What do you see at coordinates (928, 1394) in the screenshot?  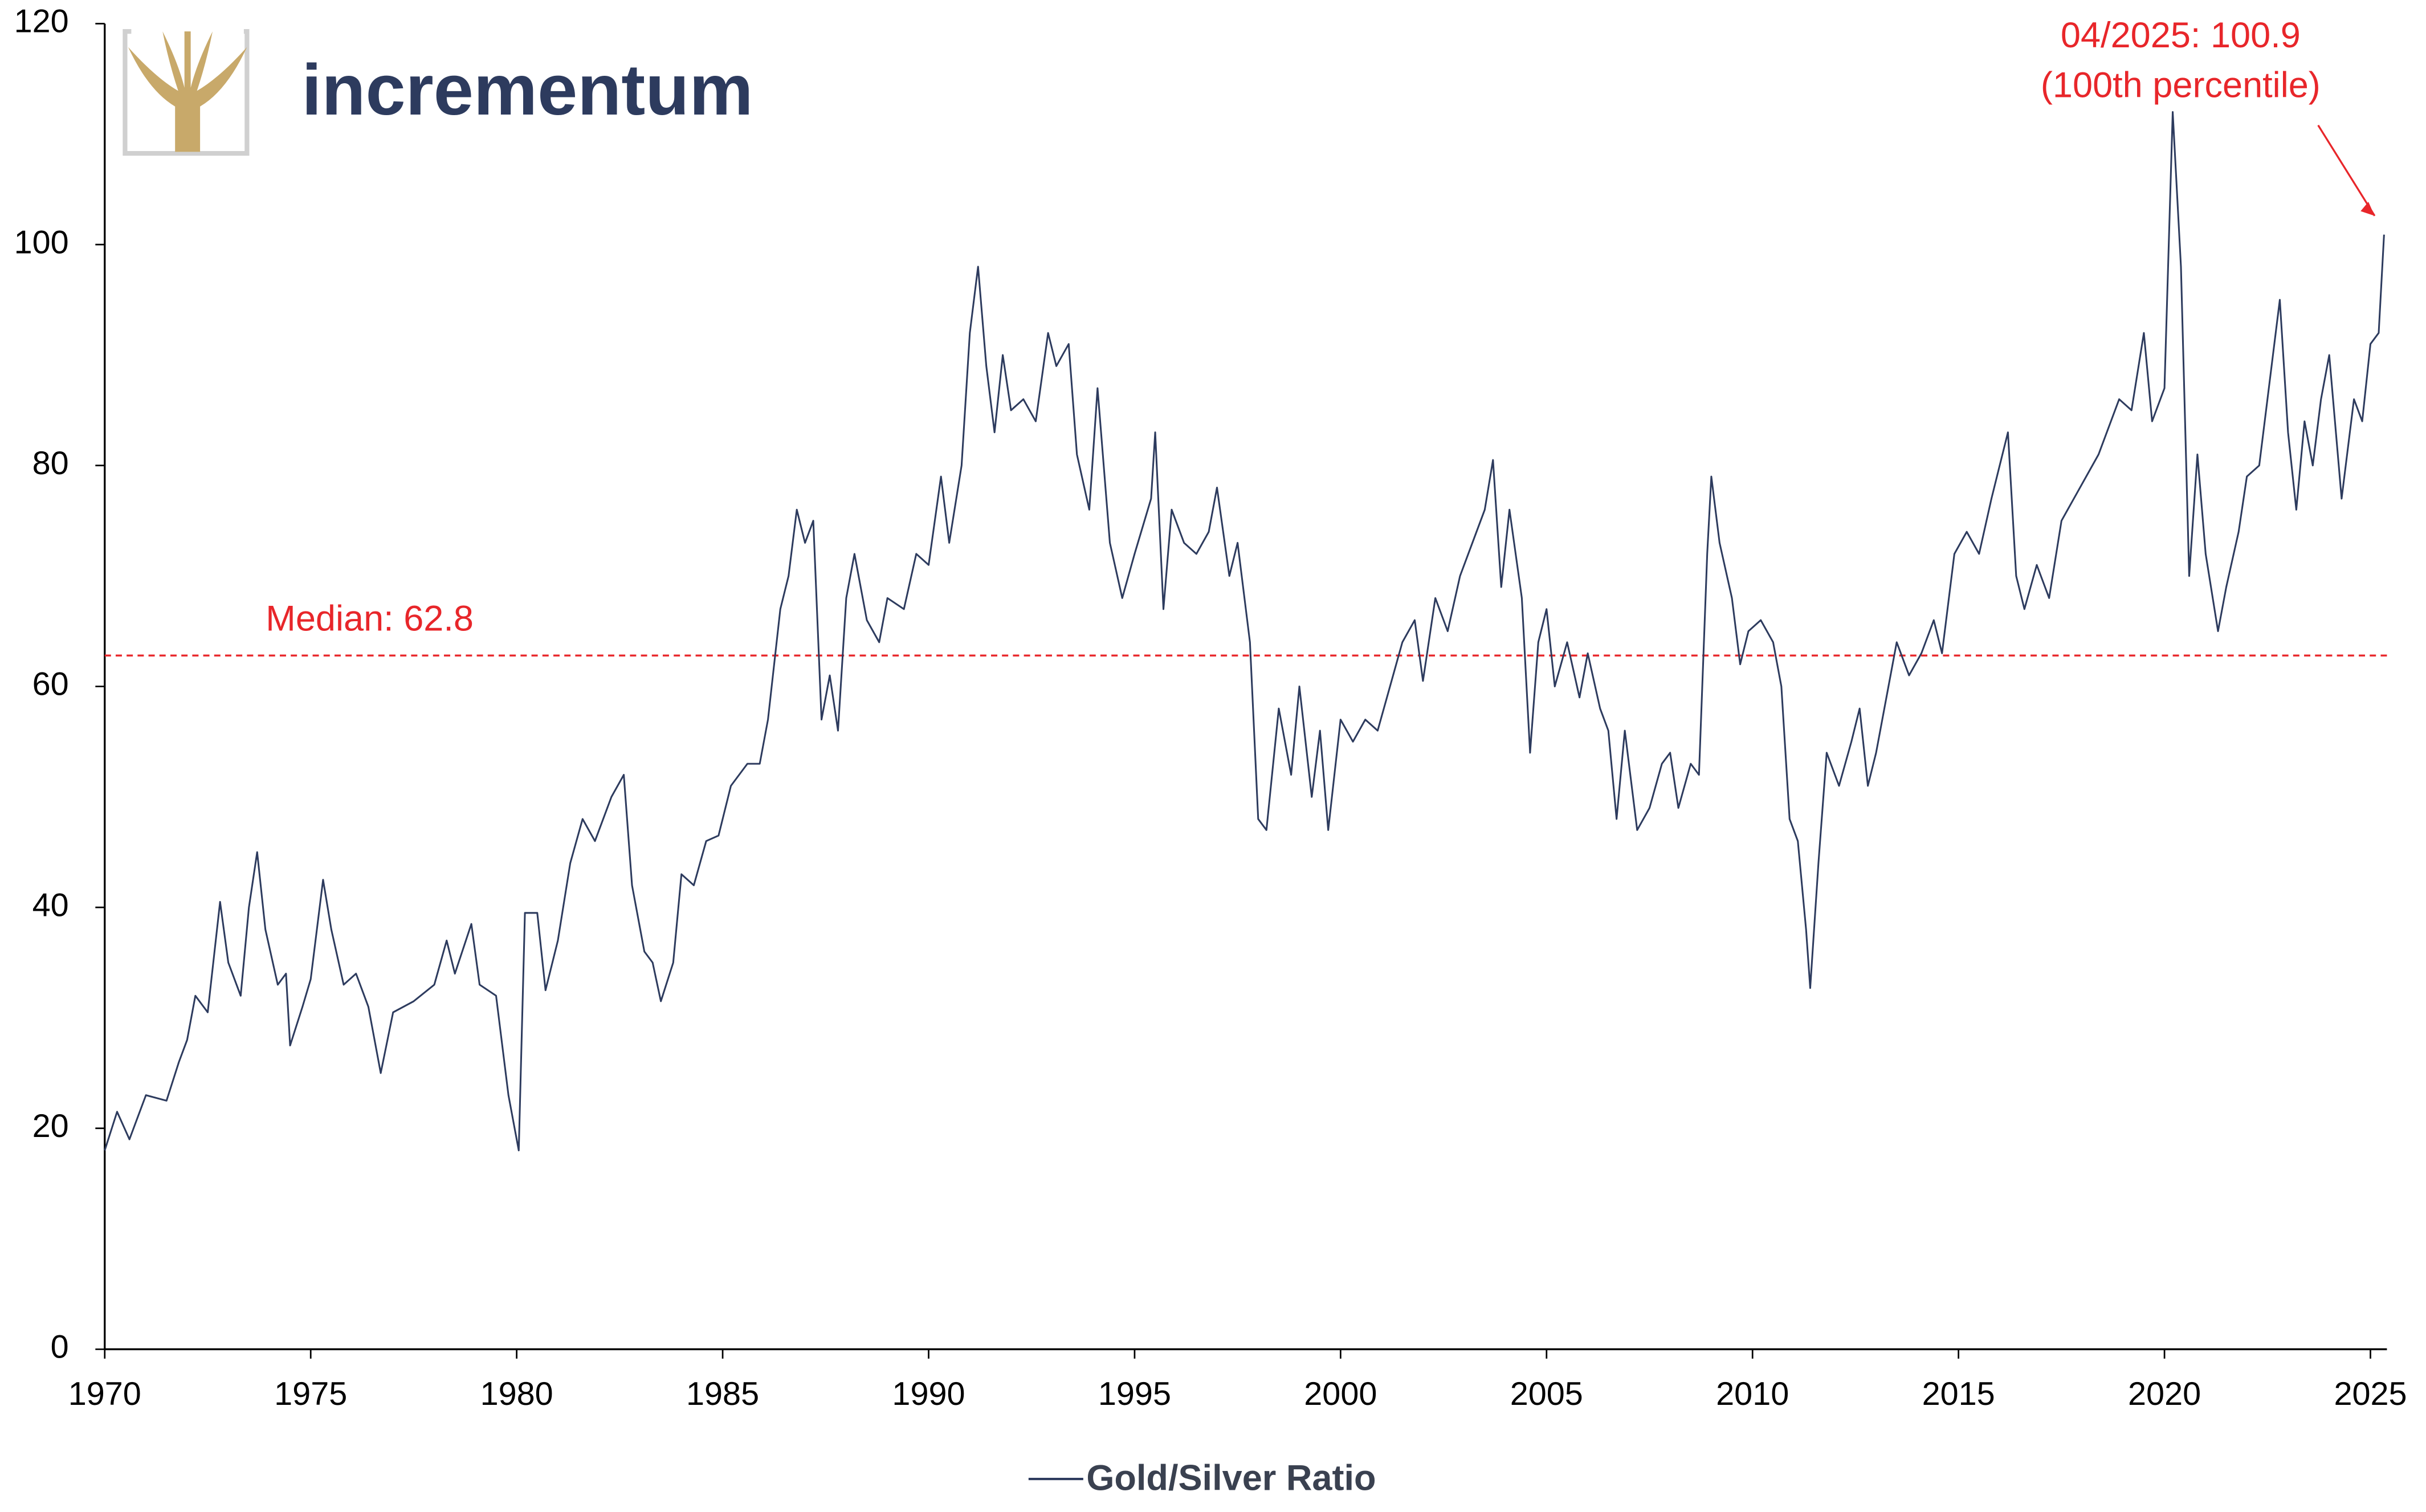 I see `x-tick-label: 1990` at bounding box center [928, 1394].